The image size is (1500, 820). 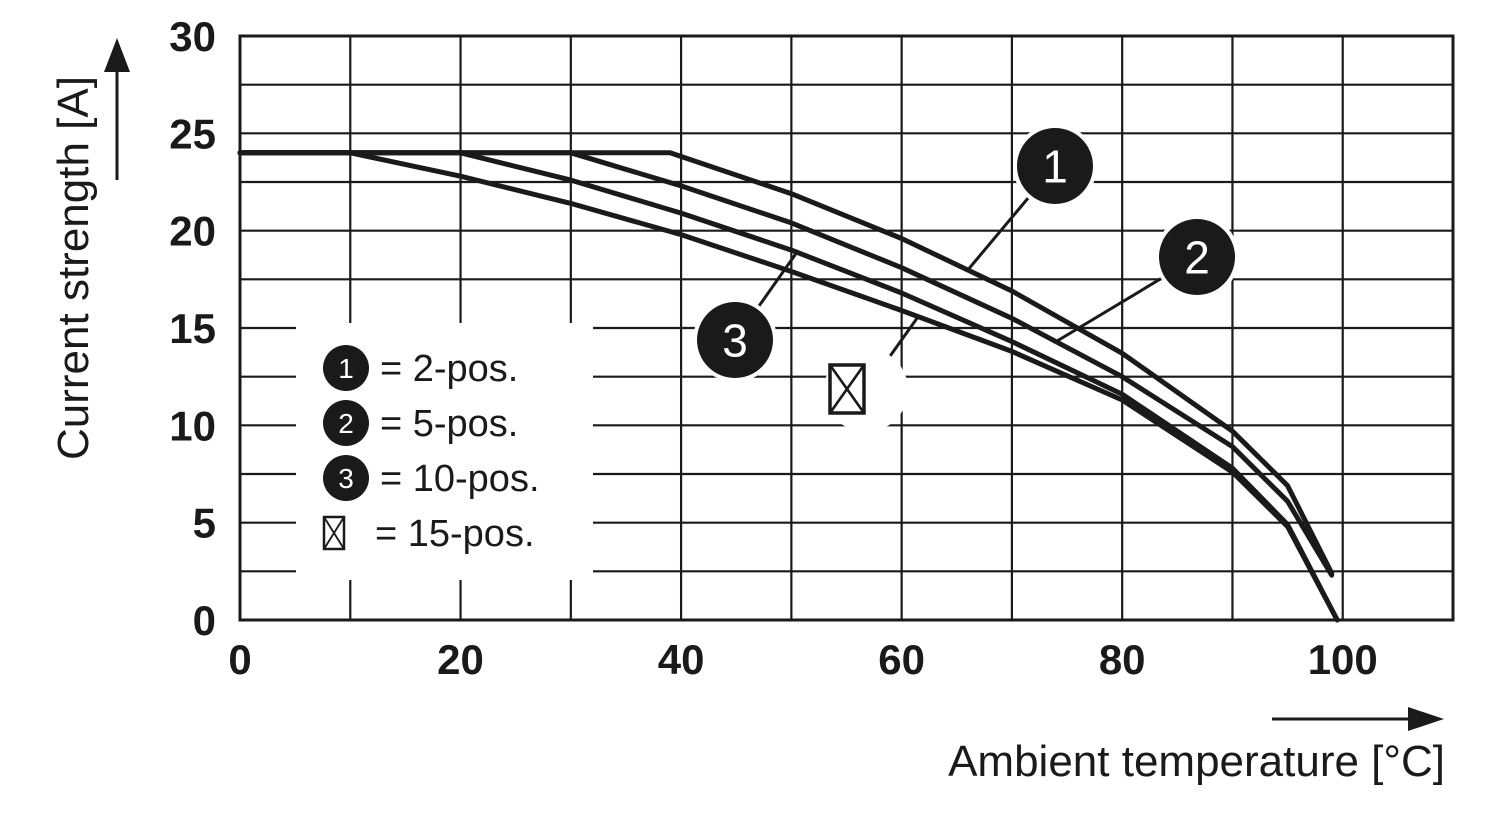 What do you see at coordinates (1343, 659) in the screenshot?
I see `x-tick-label: 100` at bounding box center [1343, 659].